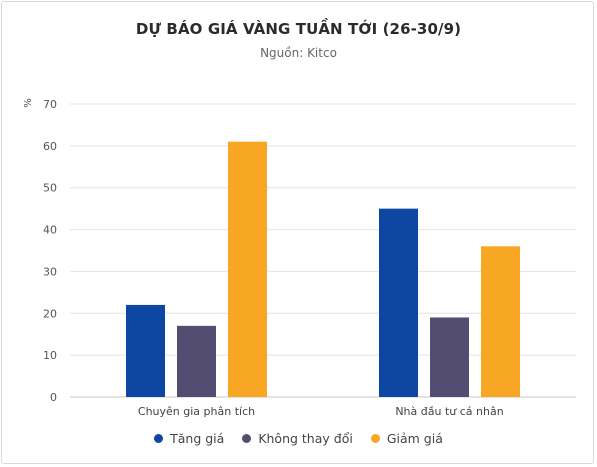  Describe the element at coordinates (53, 397) in the screenshot. I see `y-tick-label: 0` at that location.